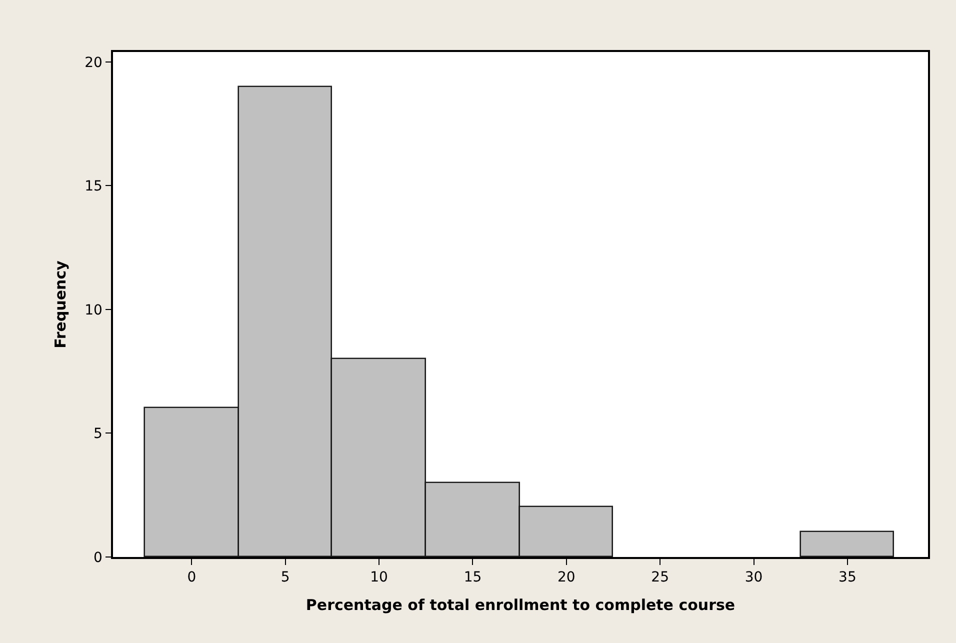 This screenshot has height=643, width=956. I want to click on x-tick-label: 10, so click(379, 578).